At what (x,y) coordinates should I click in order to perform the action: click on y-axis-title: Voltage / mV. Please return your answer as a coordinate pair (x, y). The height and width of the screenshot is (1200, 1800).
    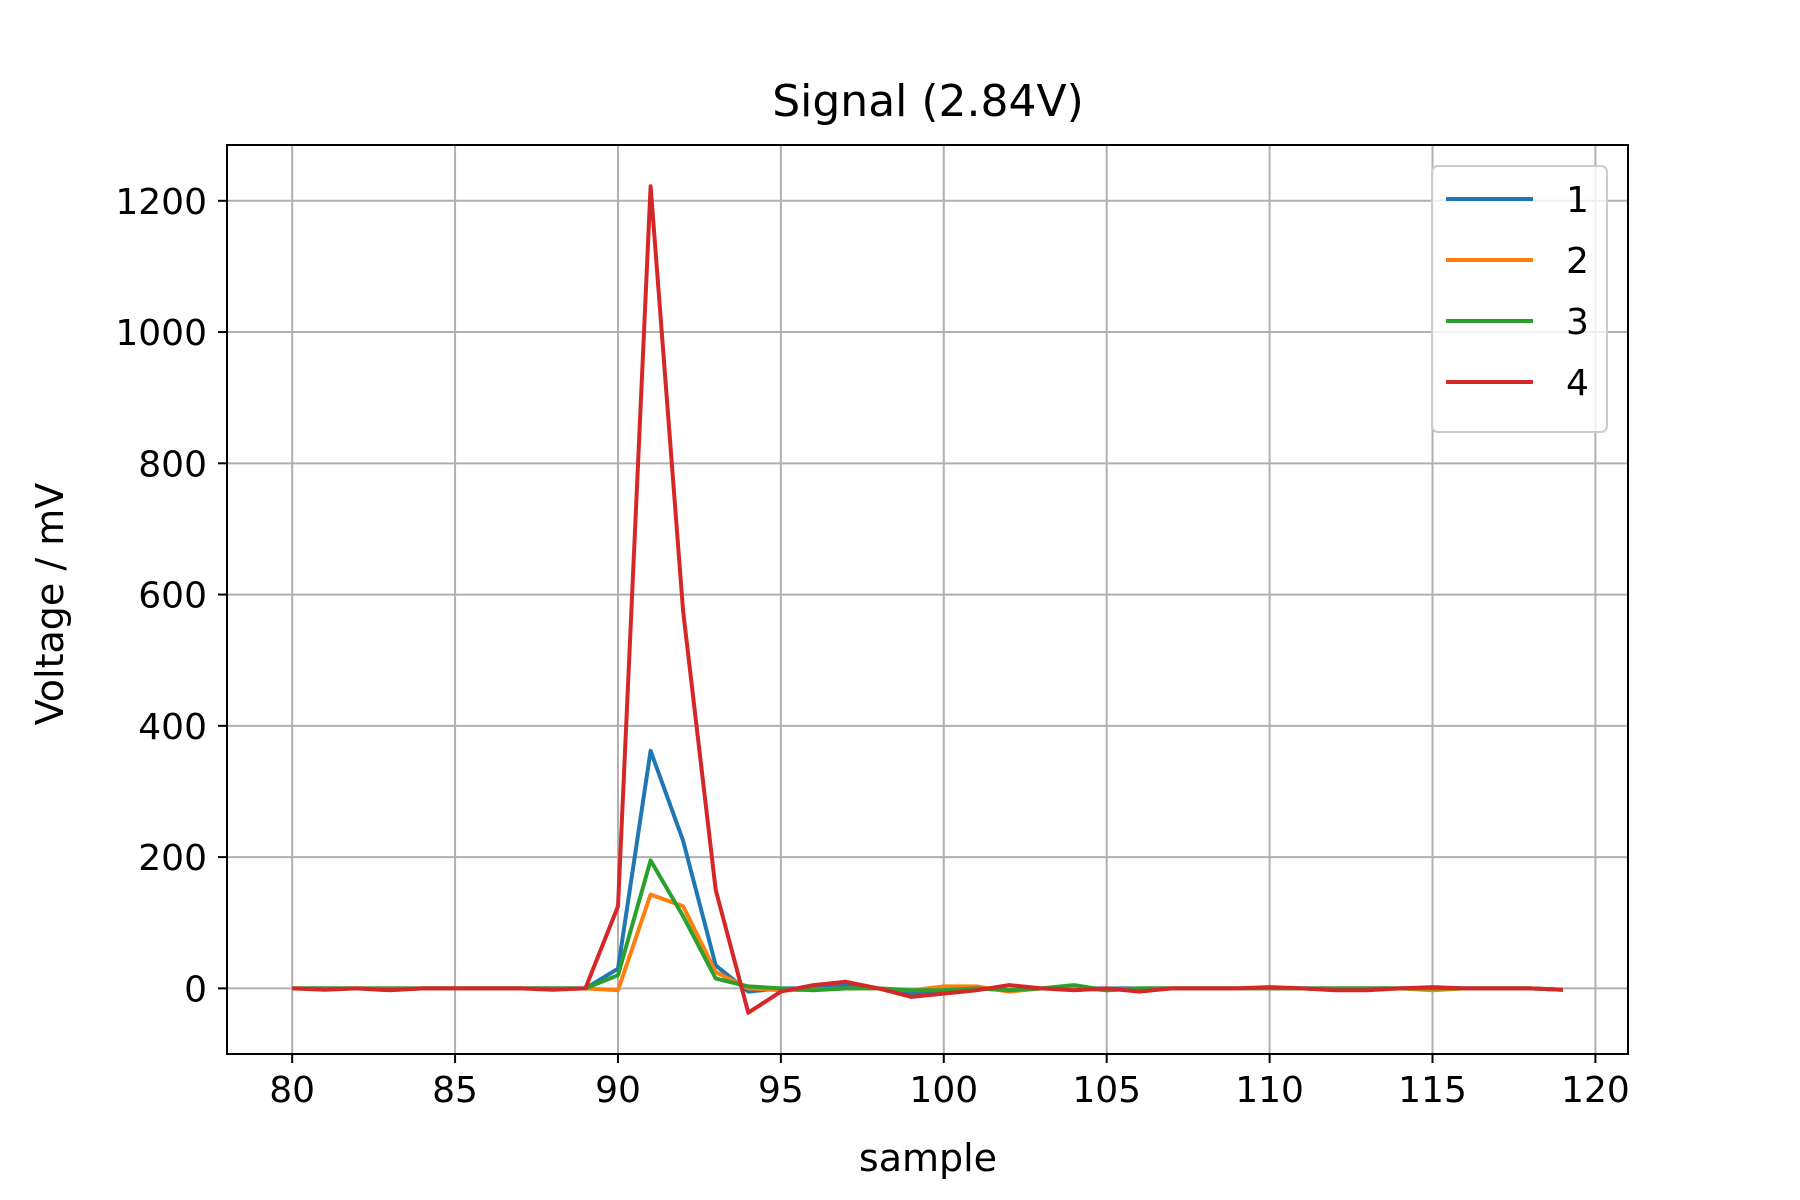
    Looking at the image, I should click on (50, 604).